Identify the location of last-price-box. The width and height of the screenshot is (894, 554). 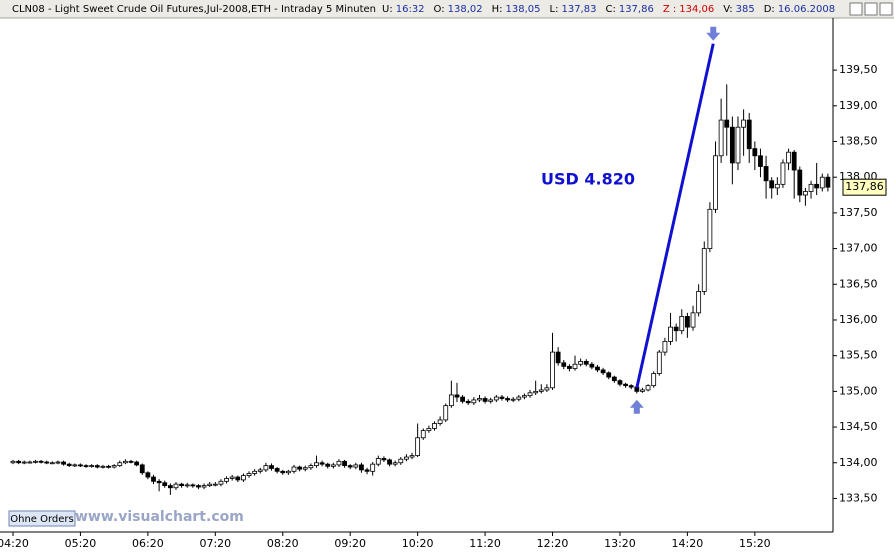
(864, 187).